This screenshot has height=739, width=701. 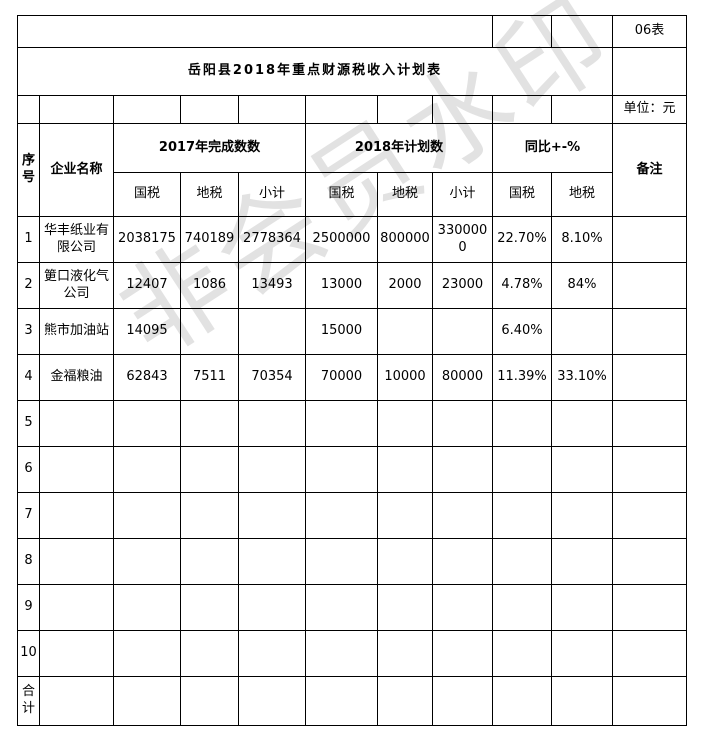 I want to click on row-number-cell: 1, so click(x=28, y=239).